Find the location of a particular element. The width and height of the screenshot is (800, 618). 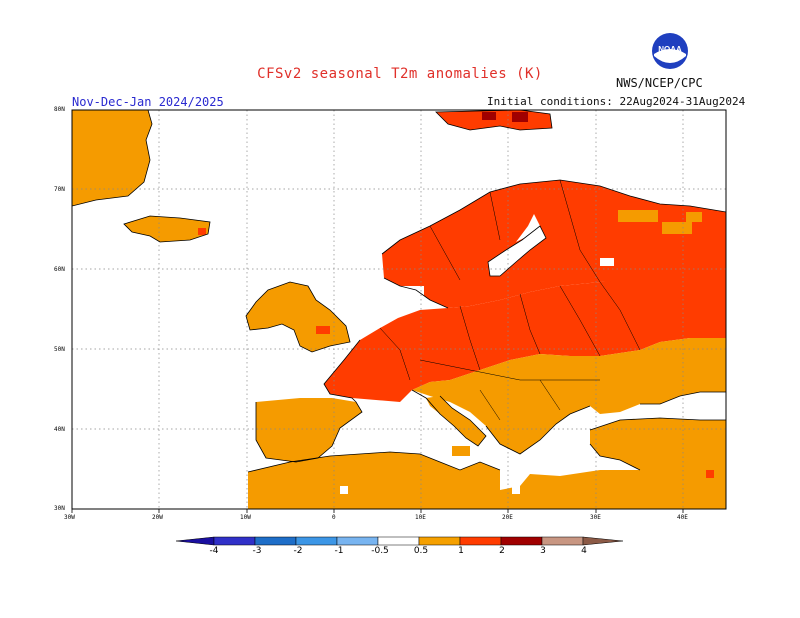

lon-label-10e: 10E is located at coordinates (420, 517).